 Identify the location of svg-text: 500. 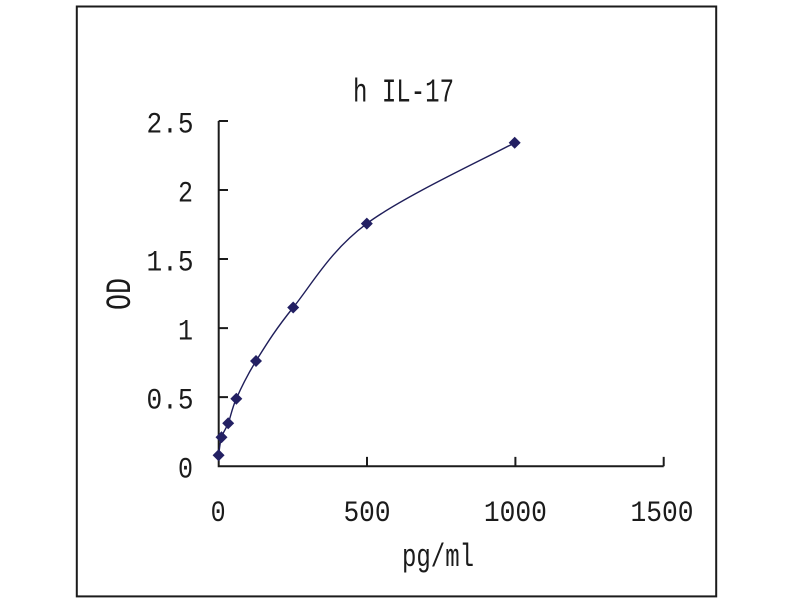
(367, 514).